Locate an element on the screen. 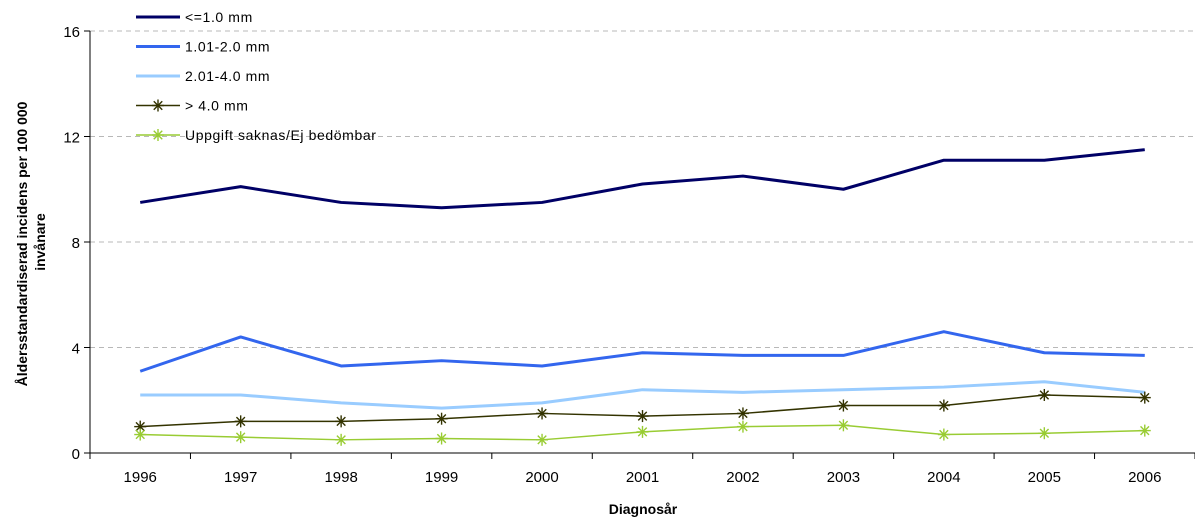  y-tick-label: 12 is located at coordinates (71, 138).